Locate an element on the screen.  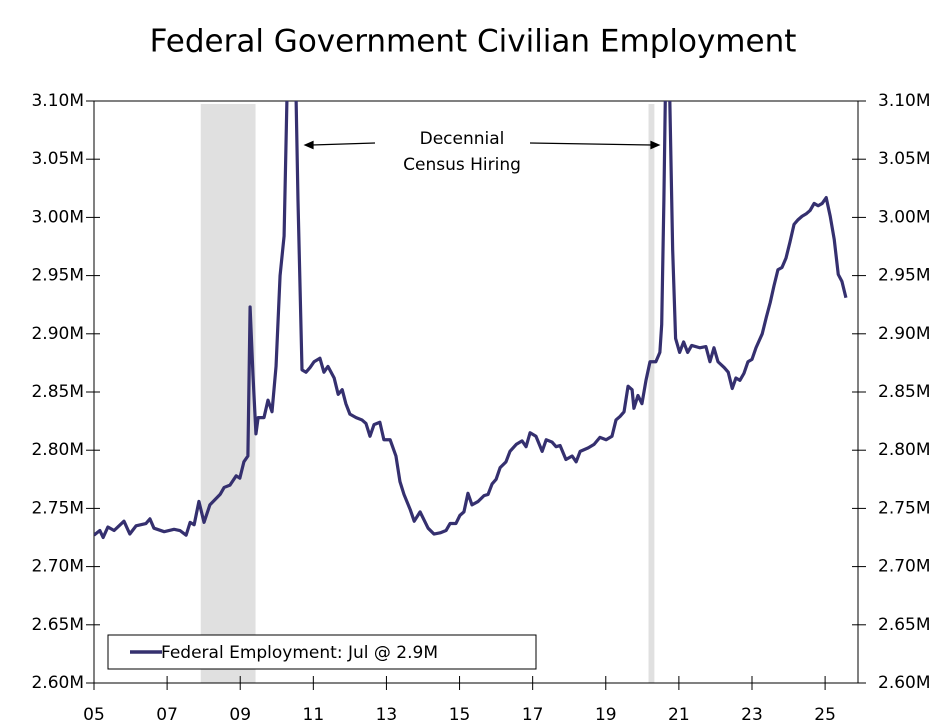
legend-box is located at coordinates (322, 652).